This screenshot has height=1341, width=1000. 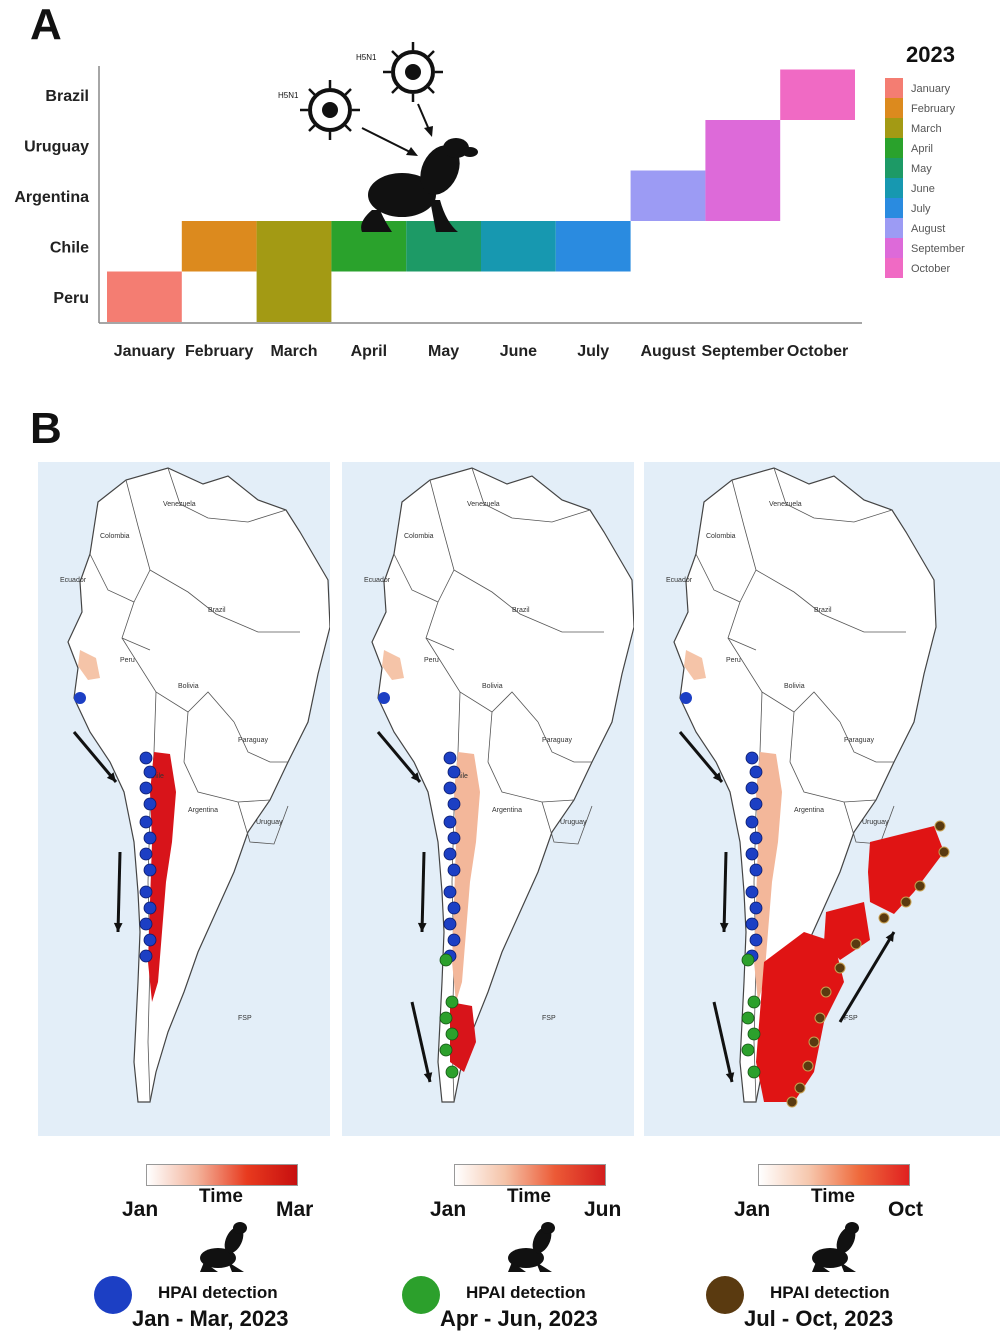 What do you see at coordinates (46, 24) in the screenshot?
I see `panel-a-label: A` at bounding box center [46, 24].